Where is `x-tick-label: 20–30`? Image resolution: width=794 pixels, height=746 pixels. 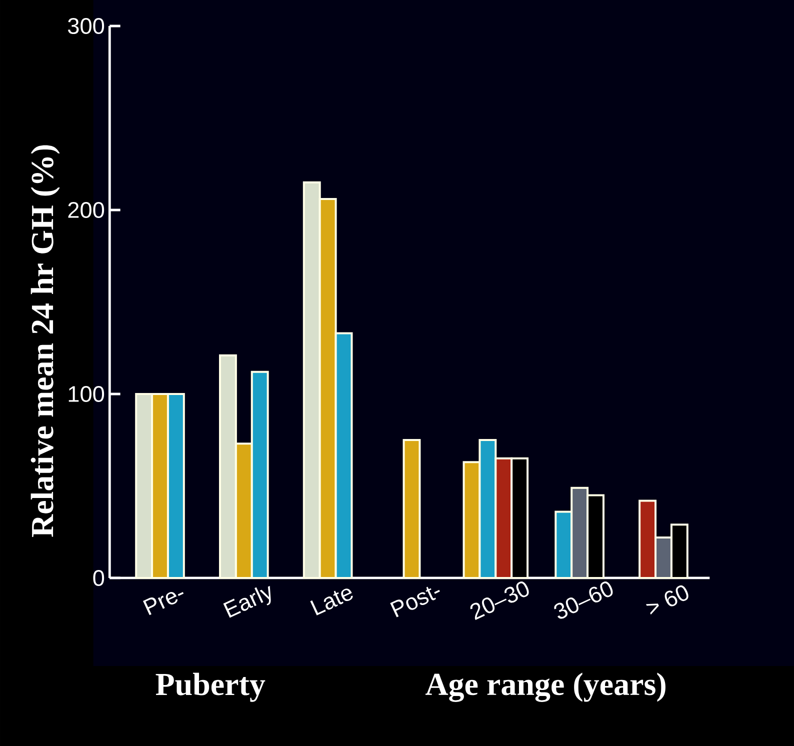 x-tick-label: 20–30 is located at coordinates (499, 601).